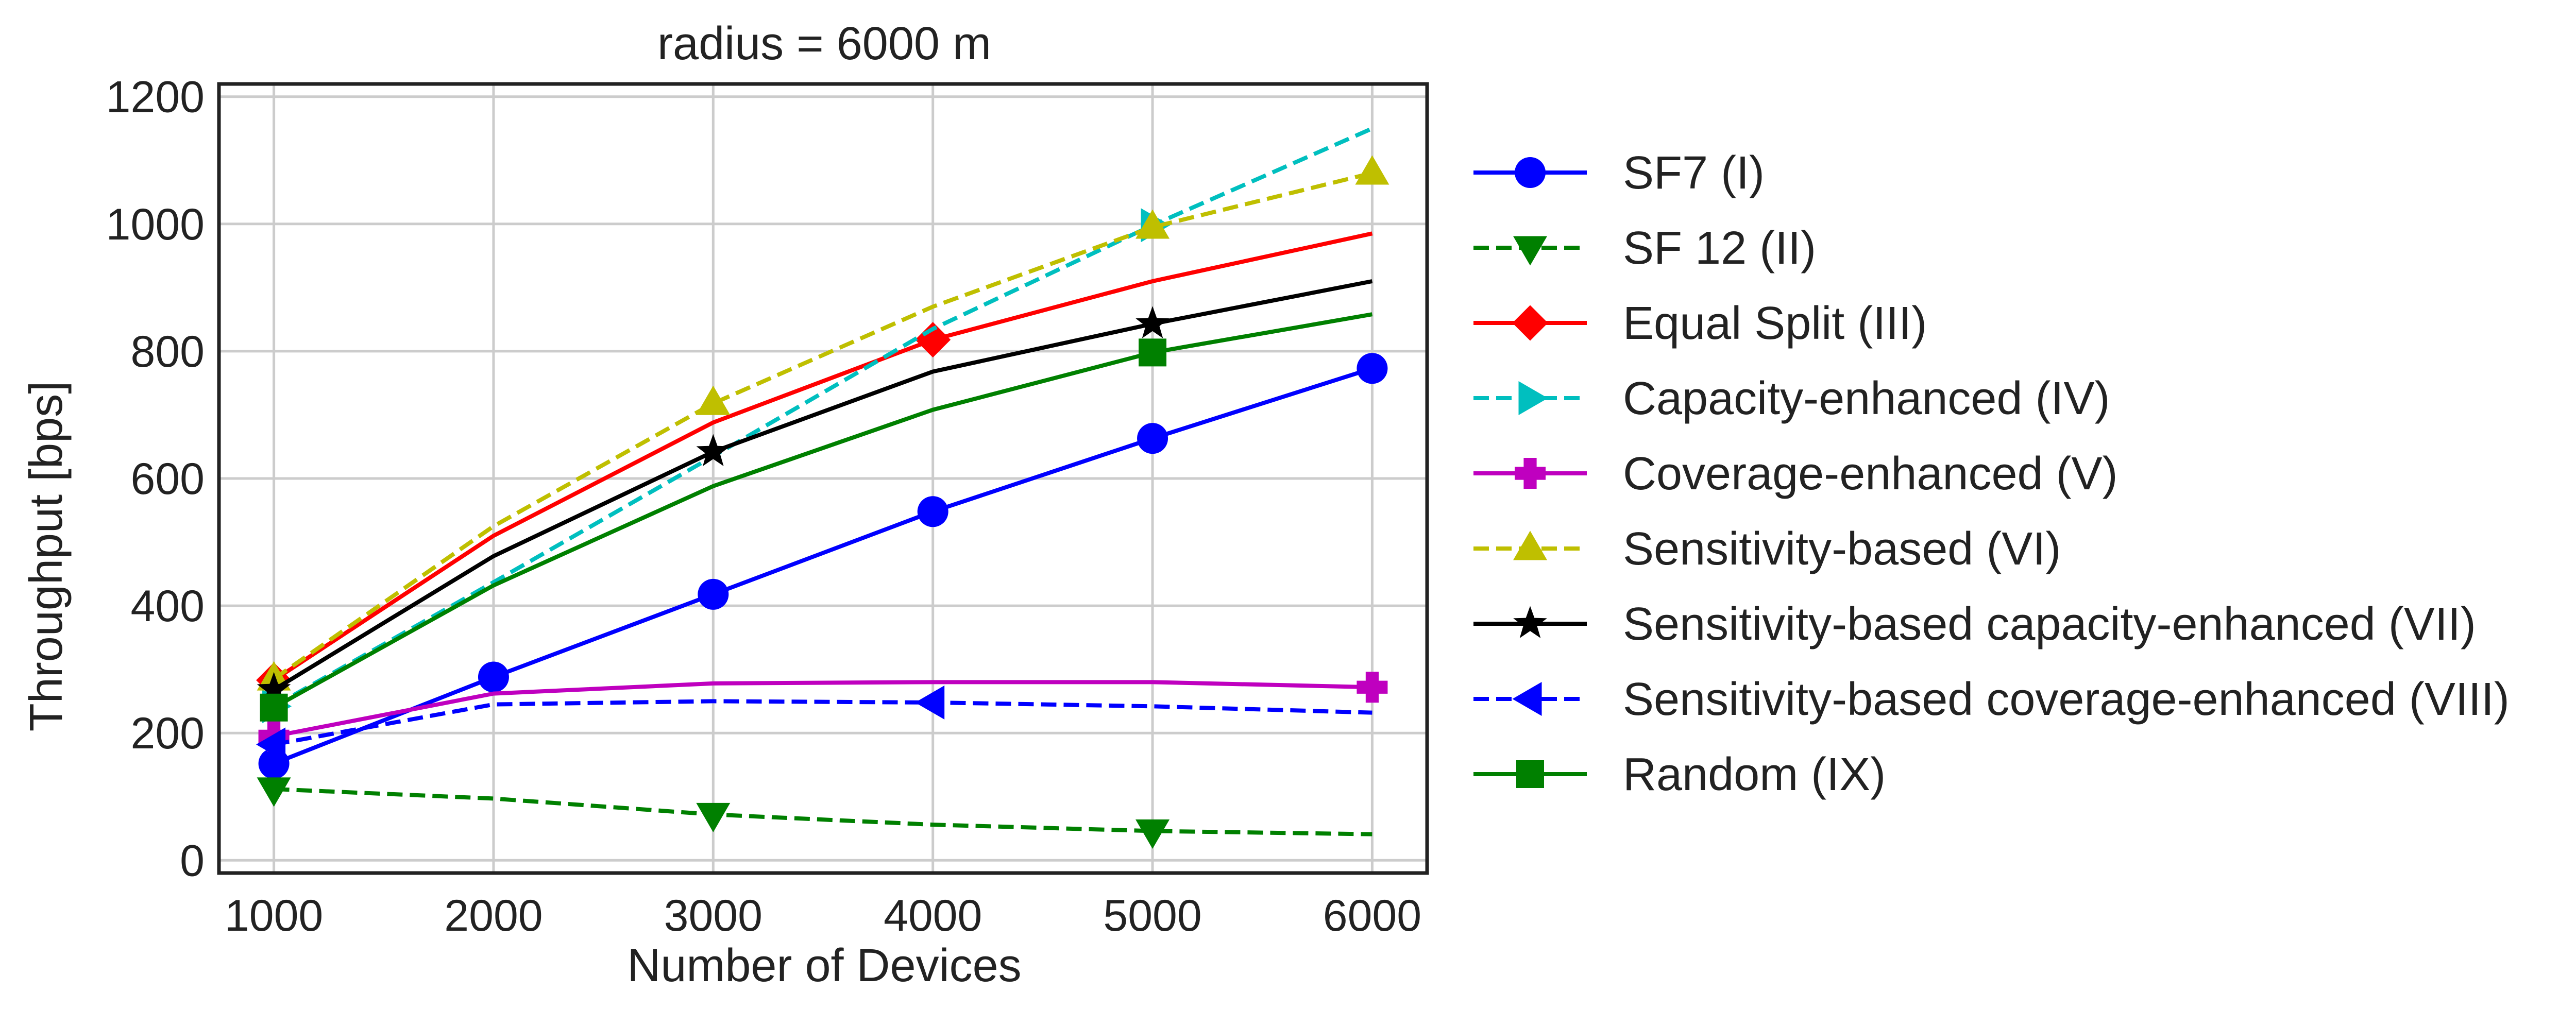 The image size is (2576, 1009). I want to click on x-tick-label: 6000, so click(1372, 915).